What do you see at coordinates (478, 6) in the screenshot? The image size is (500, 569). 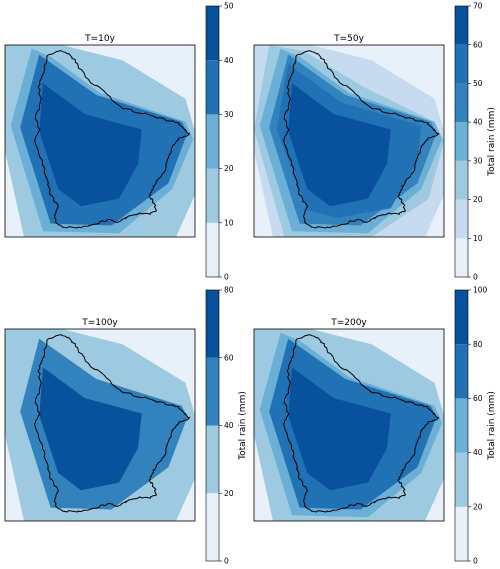 I see `colorbar-tick-label: 70` at bounding box center [478, 6].